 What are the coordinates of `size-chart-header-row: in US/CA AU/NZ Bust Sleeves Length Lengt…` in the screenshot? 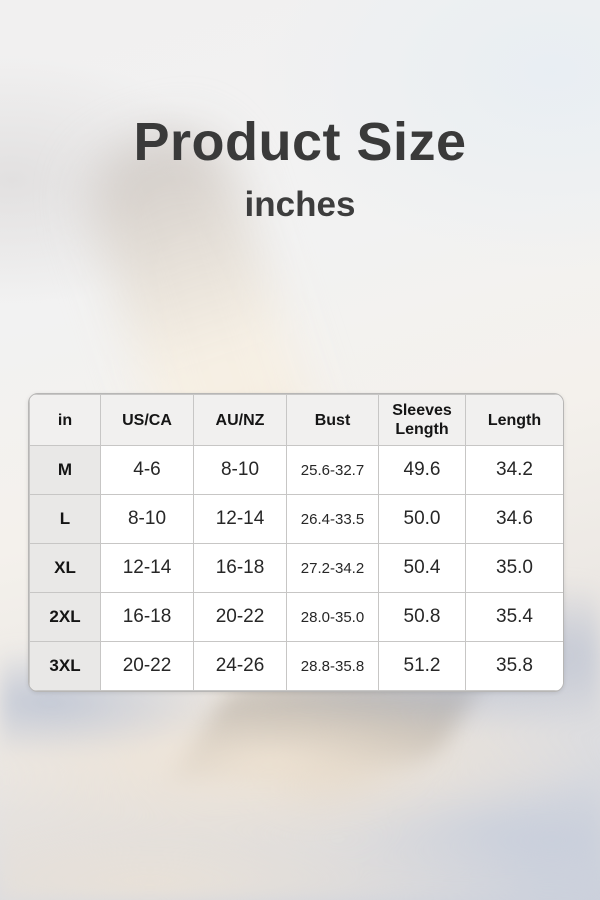 It's located at (296, 420).